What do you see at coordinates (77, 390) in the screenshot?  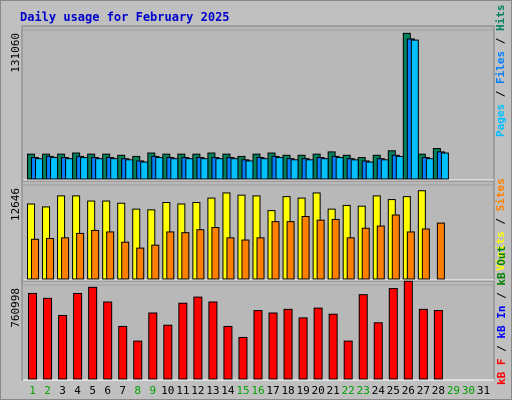 I see `x-tick-label-day-4: 4` at bounding box center [77, 390].